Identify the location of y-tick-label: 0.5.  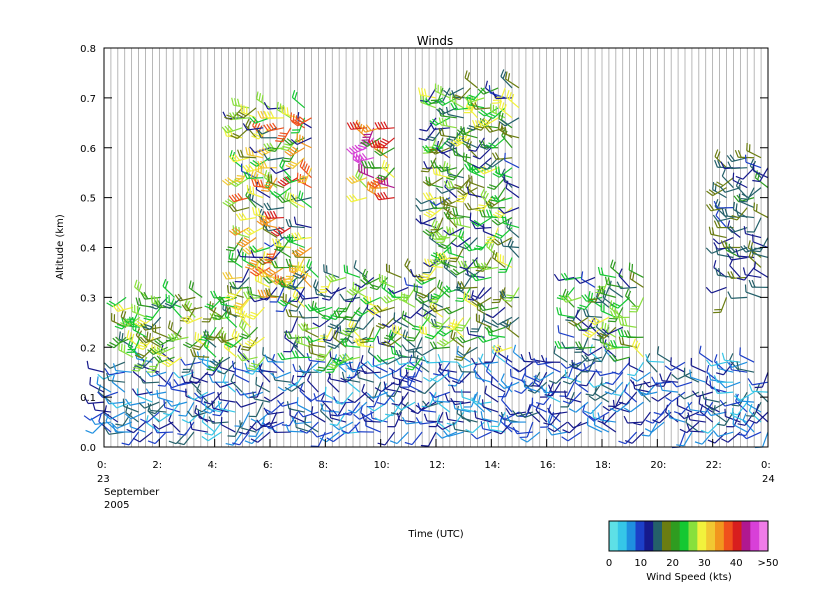
(88, 199).